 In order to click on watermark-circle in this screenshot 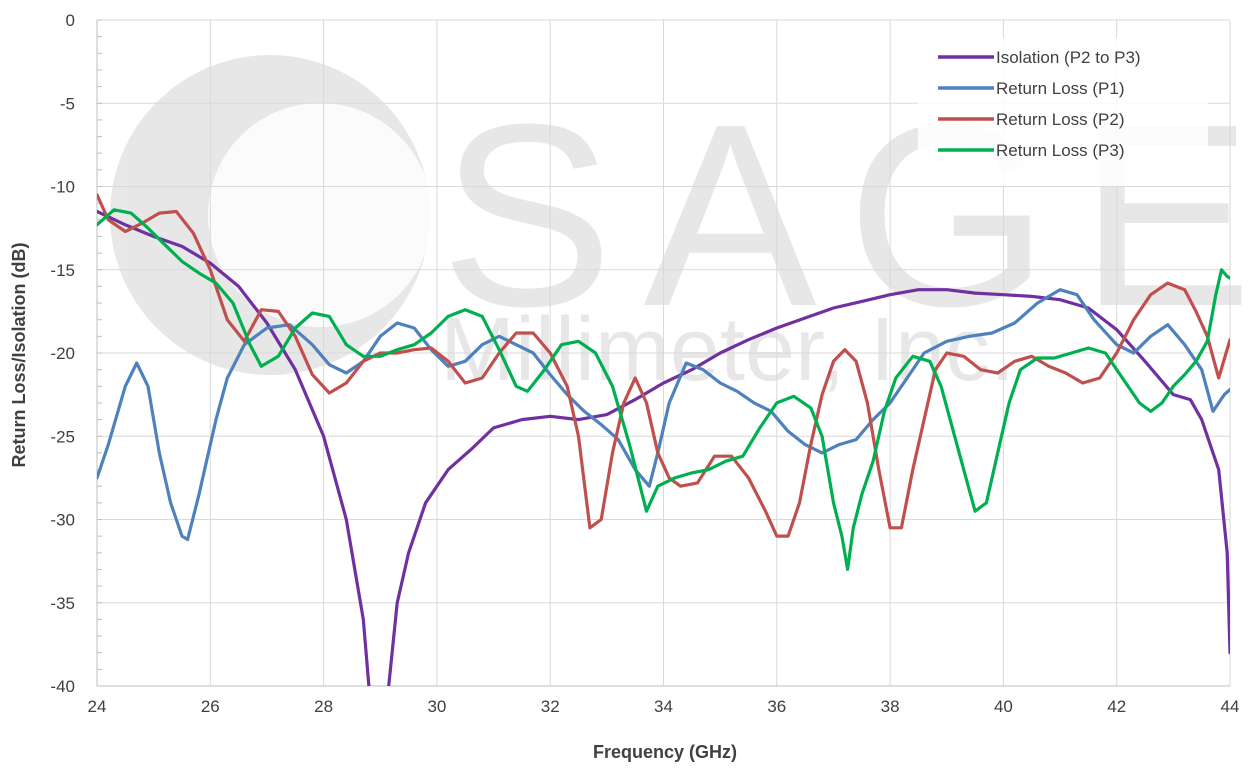, I will do `click(270, 215)`.